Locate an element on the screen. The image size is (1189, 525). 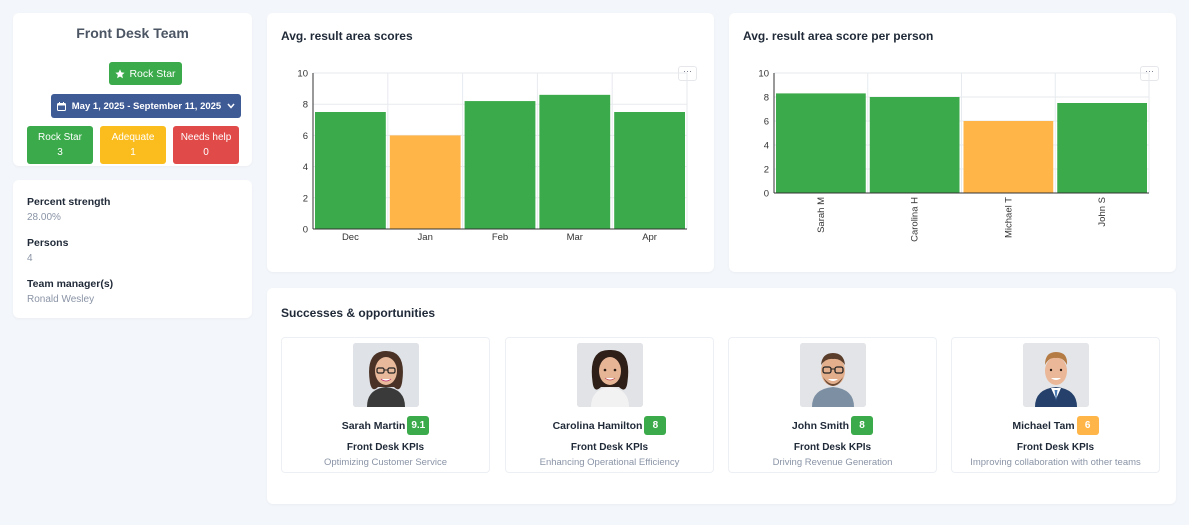
woman-glasses-avatar is located at coordinates (386, 375).